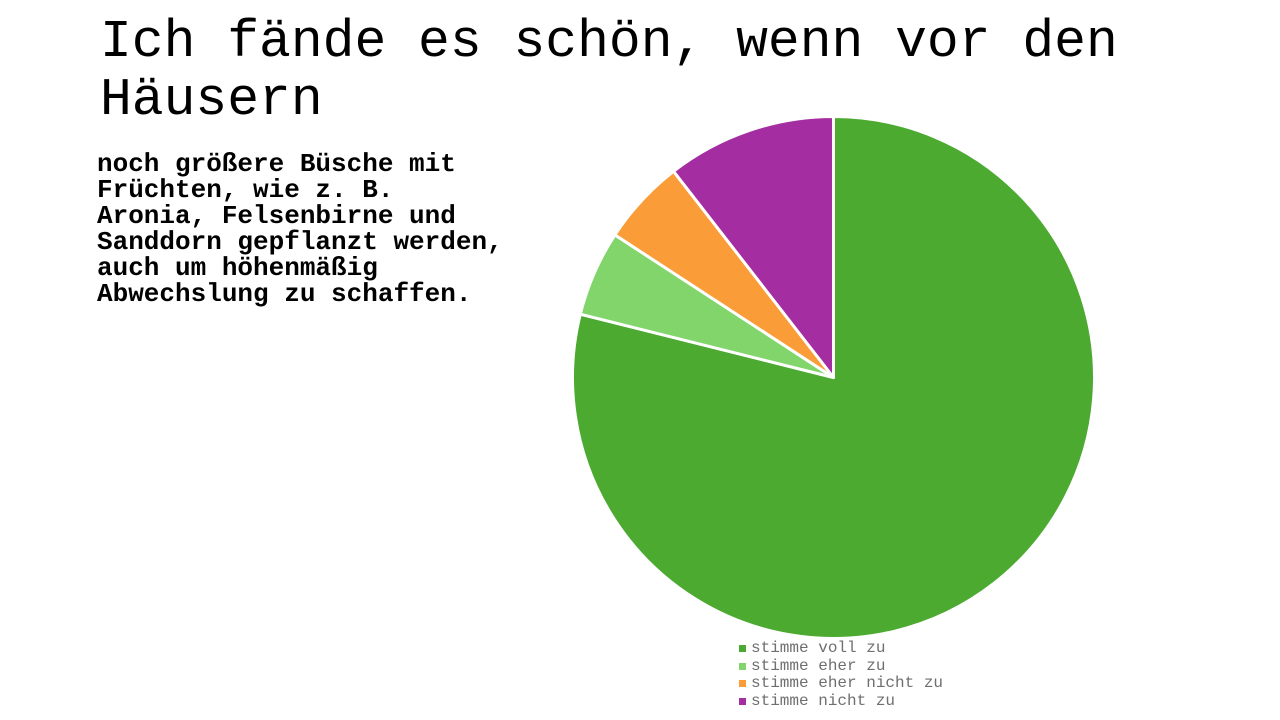  What do you see at coordinates (847, 683) in the screenshot?
I see `legend-label: stimme eher nicht zu` at bounding box center [847, 683].